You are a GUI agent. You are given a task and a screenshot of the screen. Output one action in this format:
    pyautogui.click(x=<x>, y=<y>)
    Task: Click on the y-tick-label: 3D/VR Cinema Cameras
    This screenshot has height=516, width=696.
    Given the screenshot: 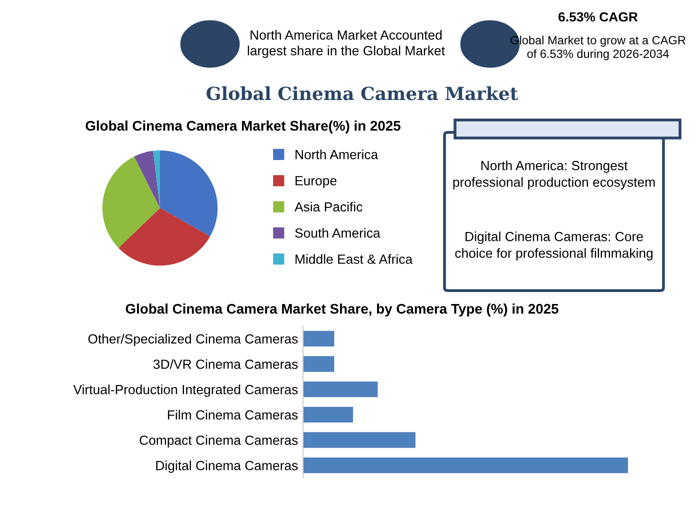 What is the action you would take?
    pyautogui.click(x=225, y=364)
    